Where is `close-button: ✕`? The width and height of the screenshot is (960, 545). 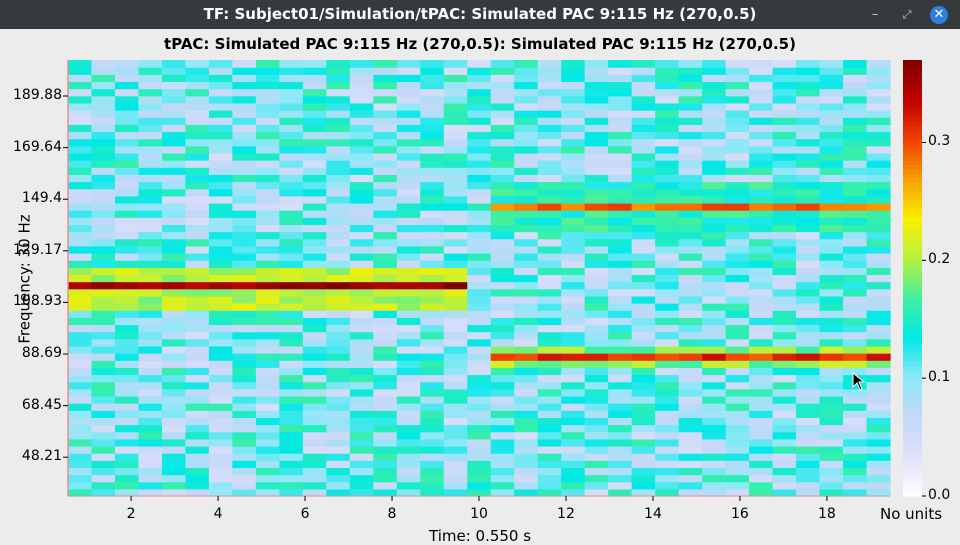
close-button: ✕ is located at coordinates (939, 15).